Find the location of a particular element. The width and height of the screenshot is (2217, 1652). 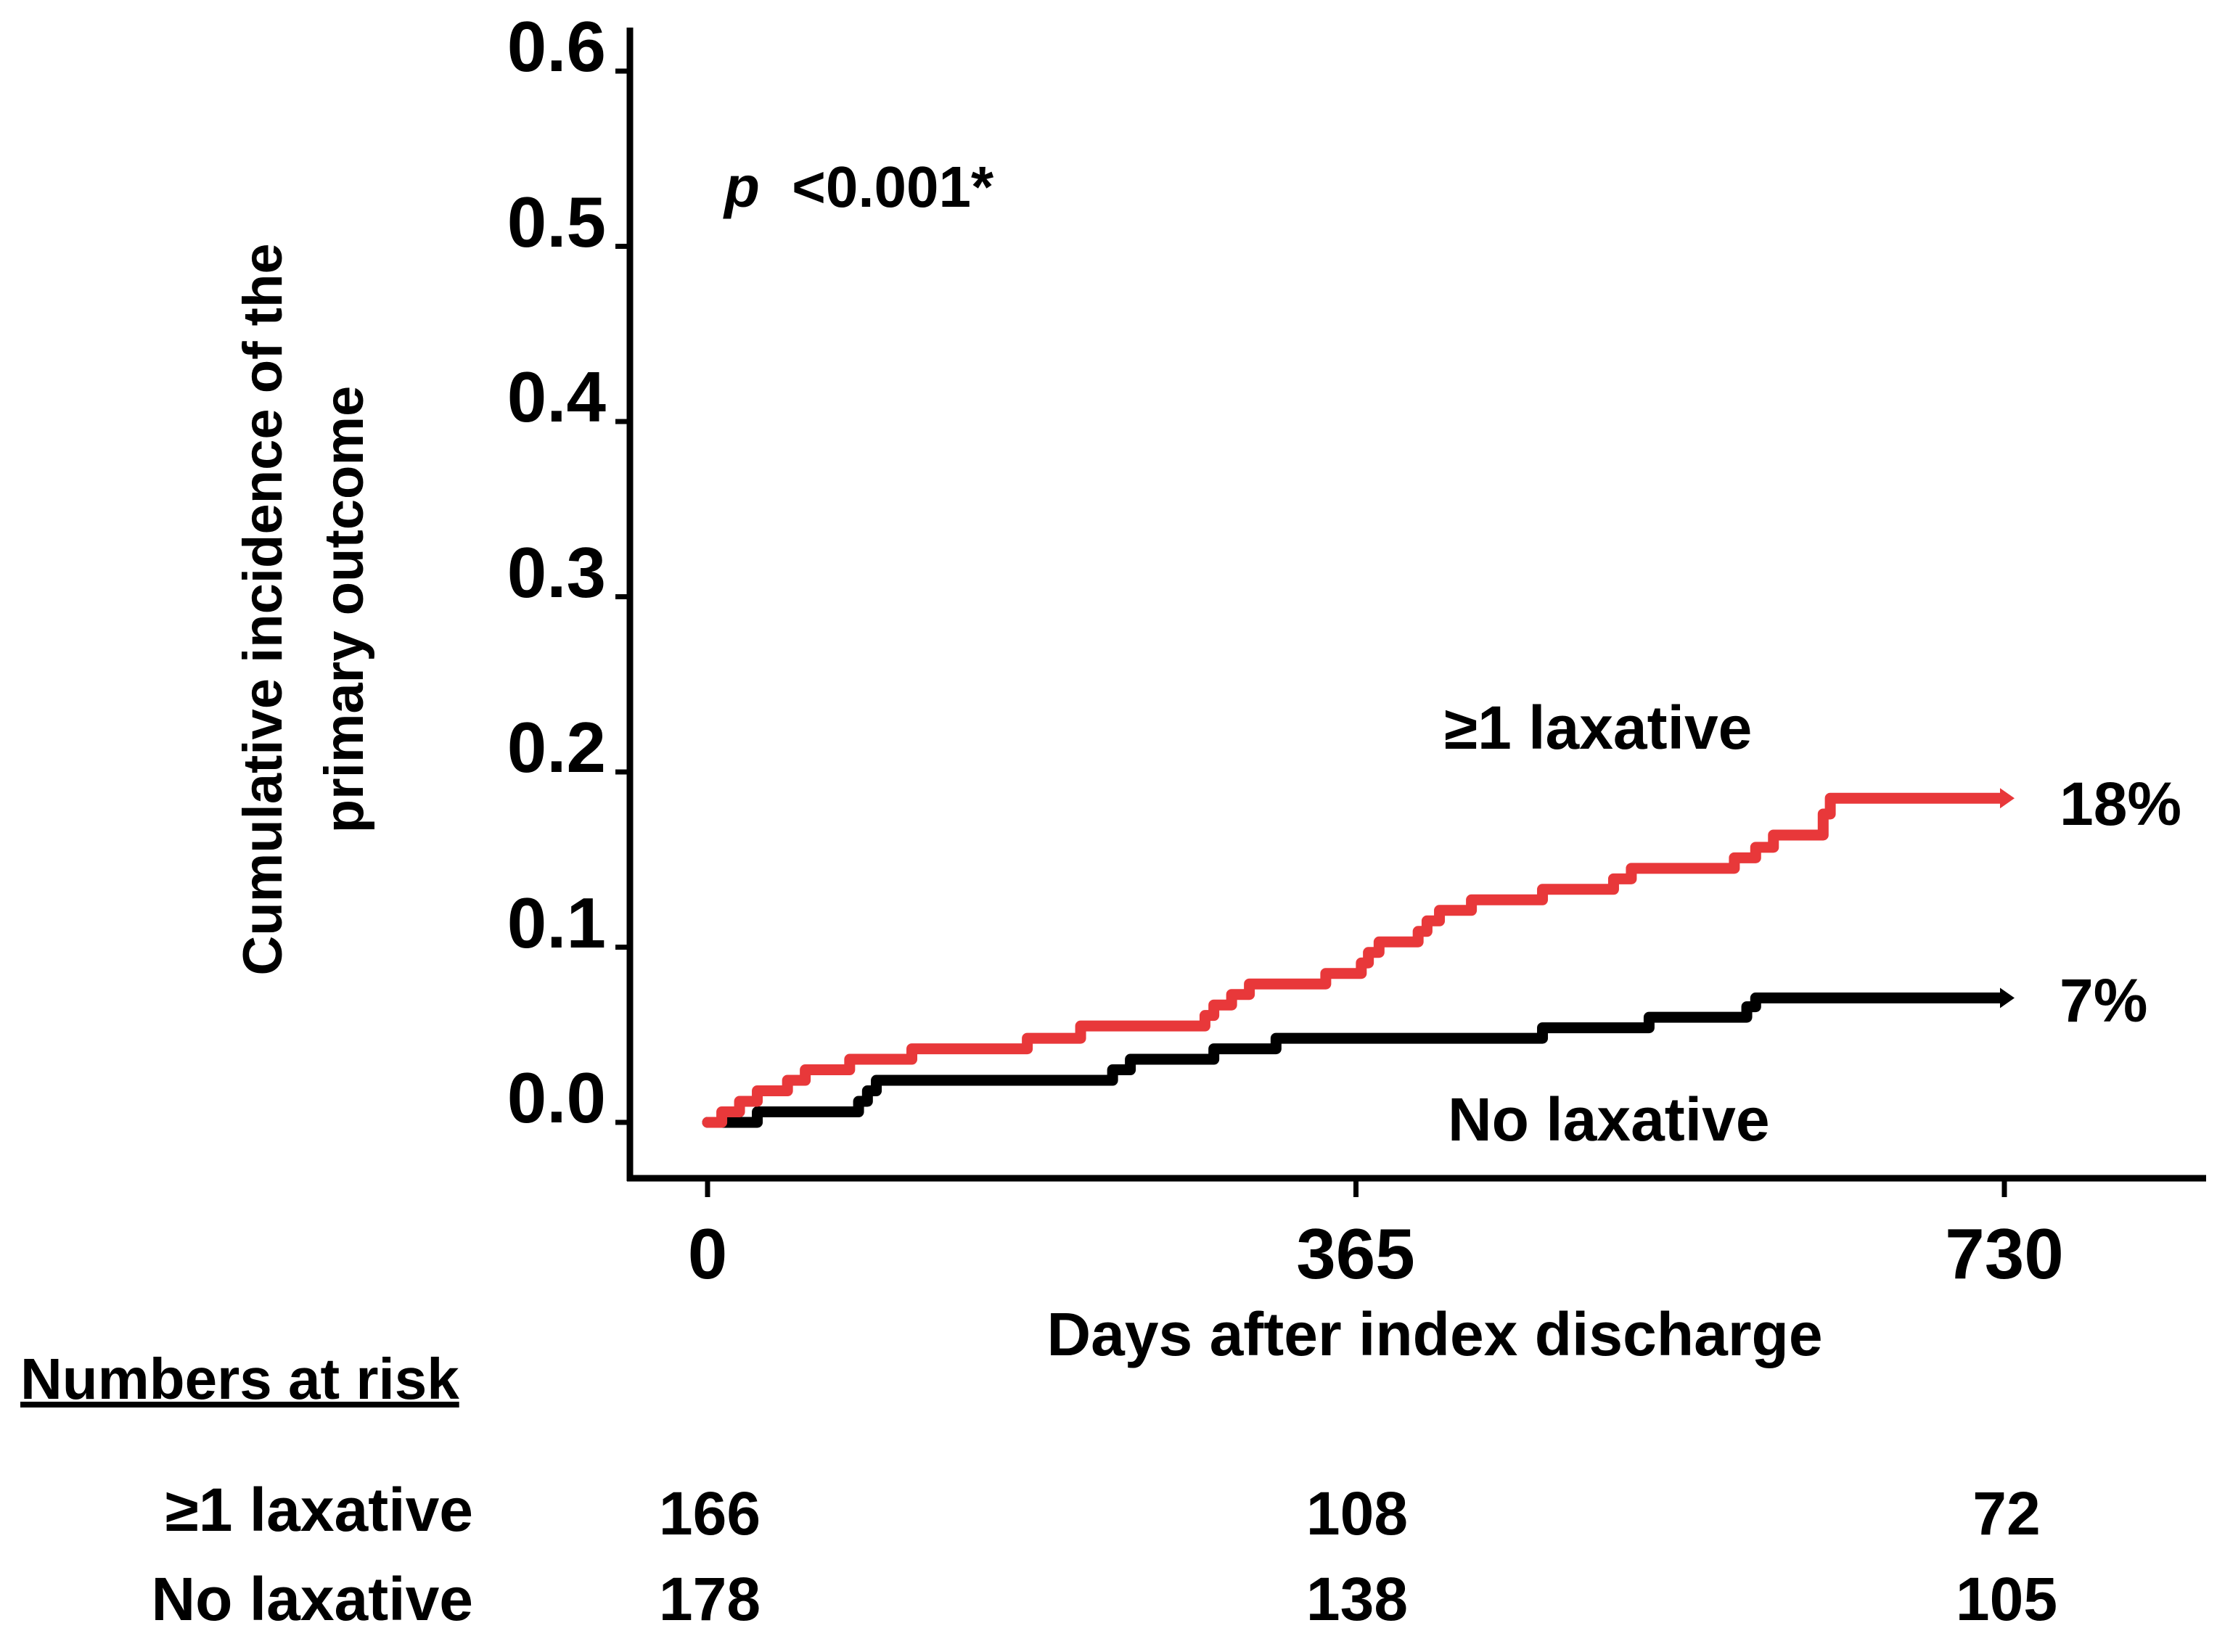

risk-value: 108 is located at coordinates (1357, 1513).